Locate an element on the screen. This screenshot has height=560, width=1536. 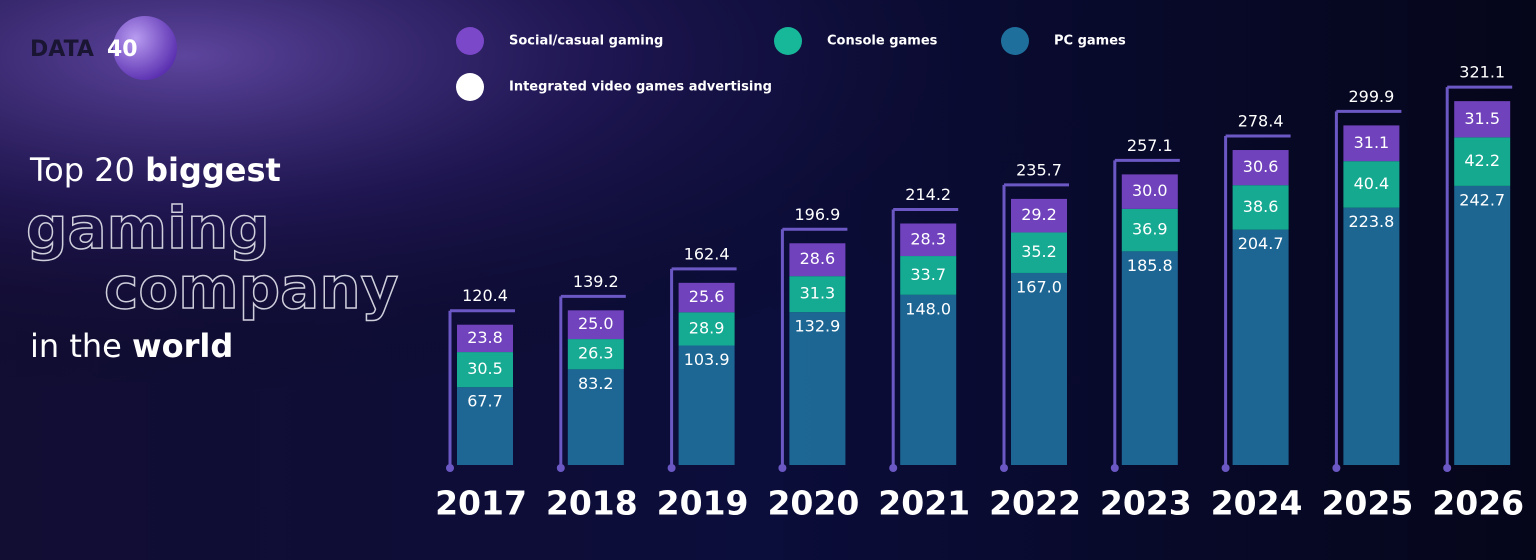
x-tick-label: 2025 is located at coordinates (1367, 503).